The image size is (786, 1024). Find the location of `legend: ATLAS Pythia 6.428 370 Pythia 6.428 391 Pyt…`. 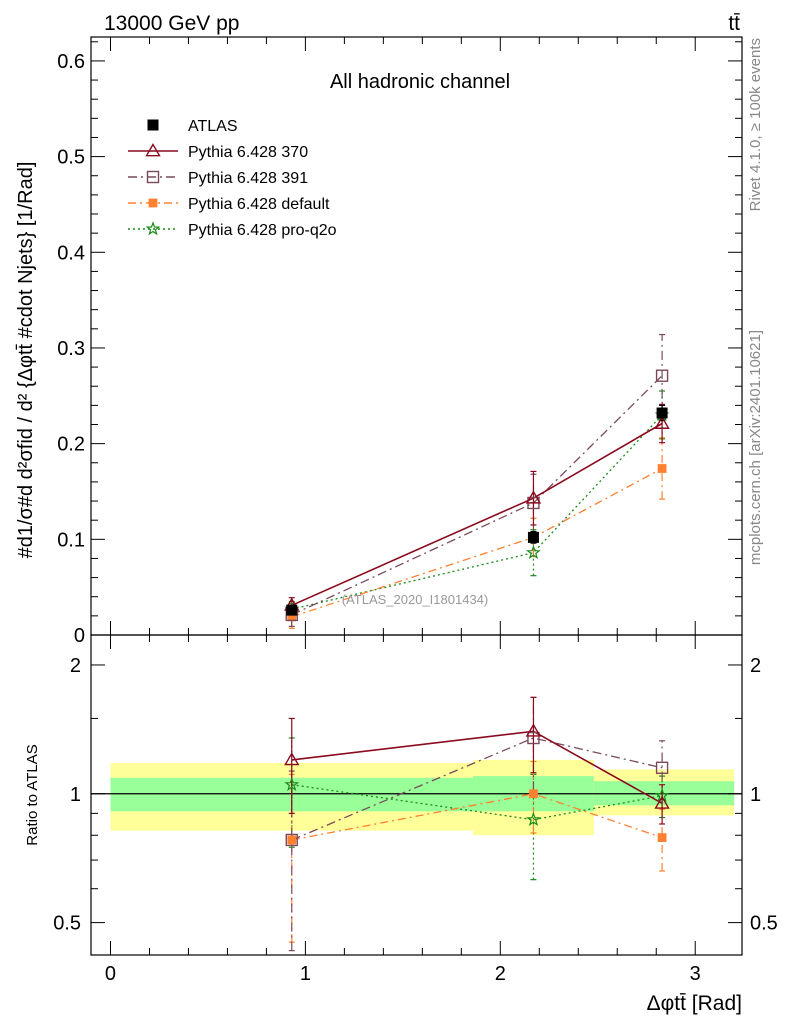

legend: ATLAS Pythia 6.428 370 Pythia 6.428 391 Pyt… is located at coordinates (232, 178).